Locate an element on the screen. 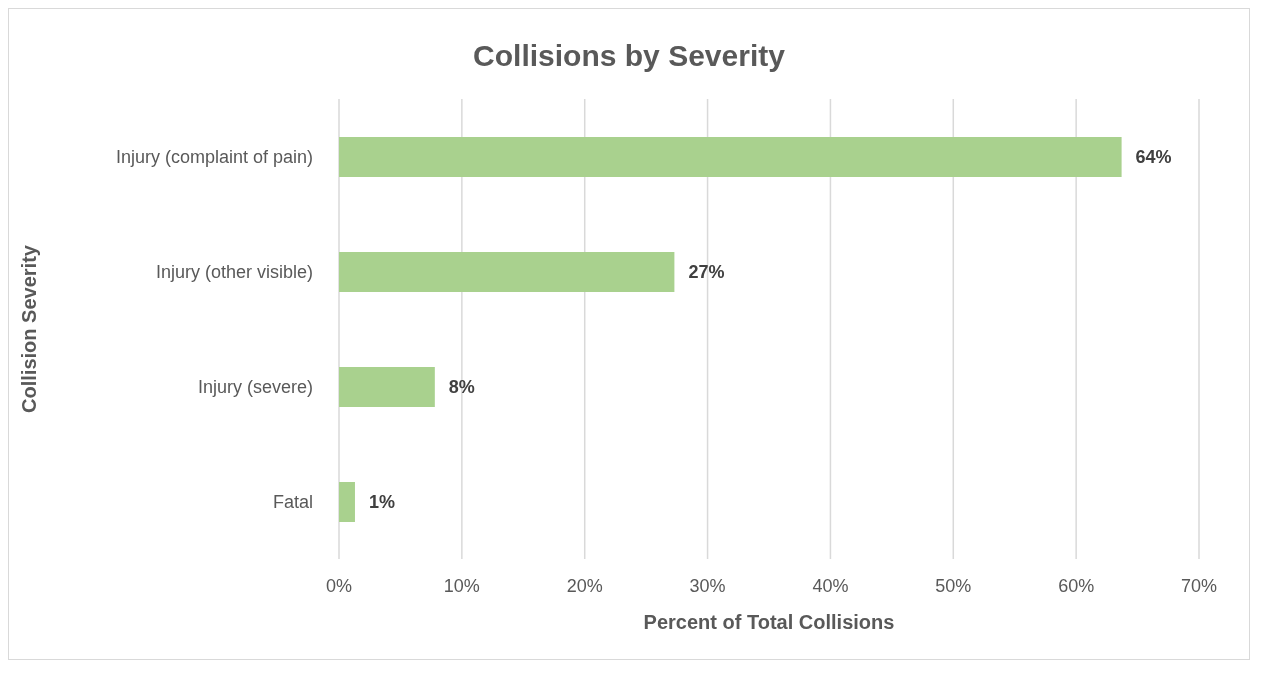 Image resolution: width=1265 pixels, height=675 pixels. x-tick-label: 20% is located at coordinates (584, 585).